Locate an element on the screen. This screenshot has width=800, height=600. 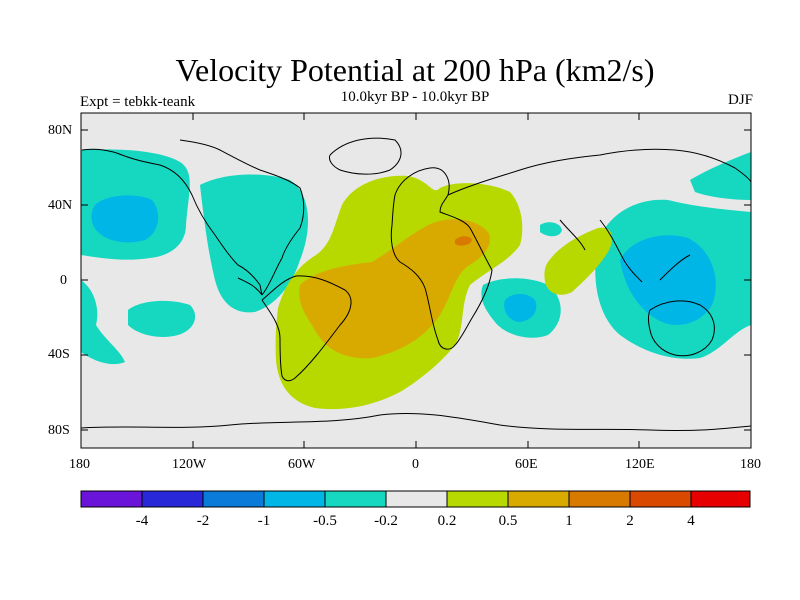
contour-pacific-northeast-negative is located at coordinates (720, 176).